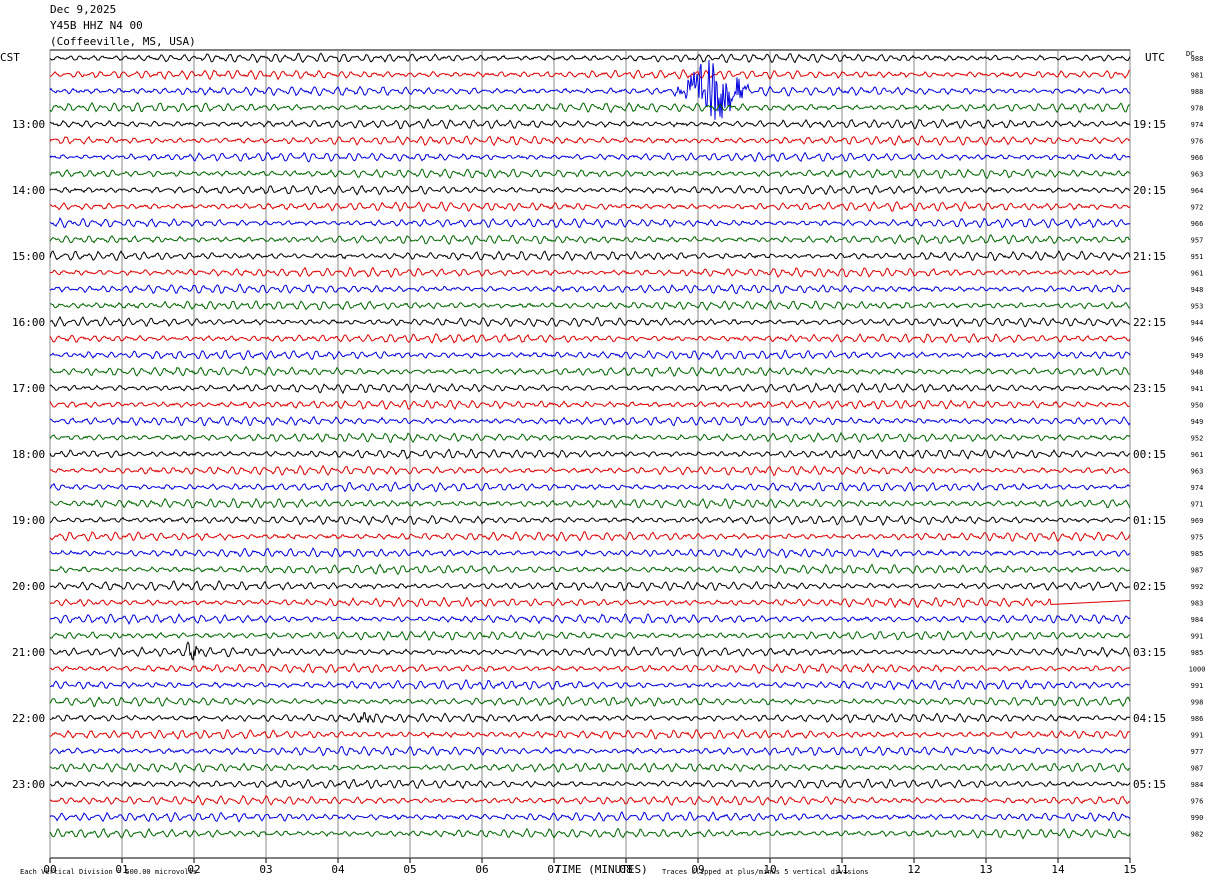  Describe the element at coordinates (338, 869) in the screenshot. I see `x-tick-label: 04` at that location.